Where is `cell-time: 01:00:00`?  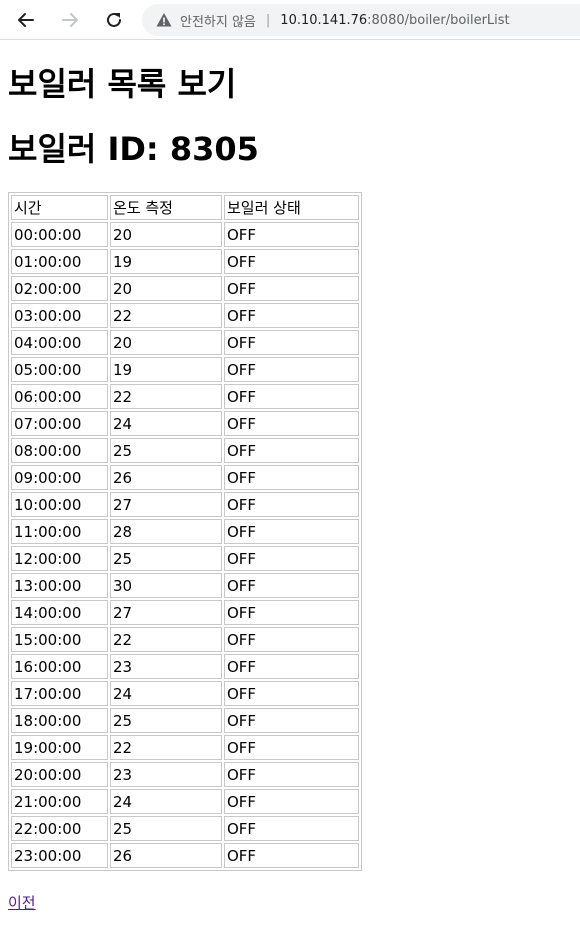 cell-time: 01:00:00 is located at coordinates (59, 261).